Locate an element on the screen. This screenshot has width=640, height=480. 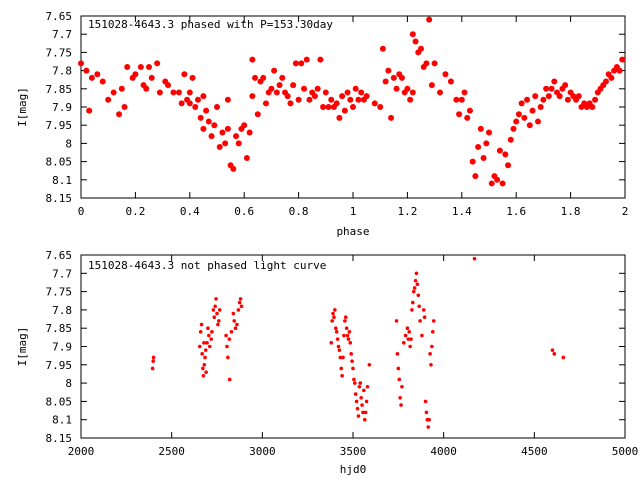
y-tick-label: 7.95 is located at coordinates (59, 125).